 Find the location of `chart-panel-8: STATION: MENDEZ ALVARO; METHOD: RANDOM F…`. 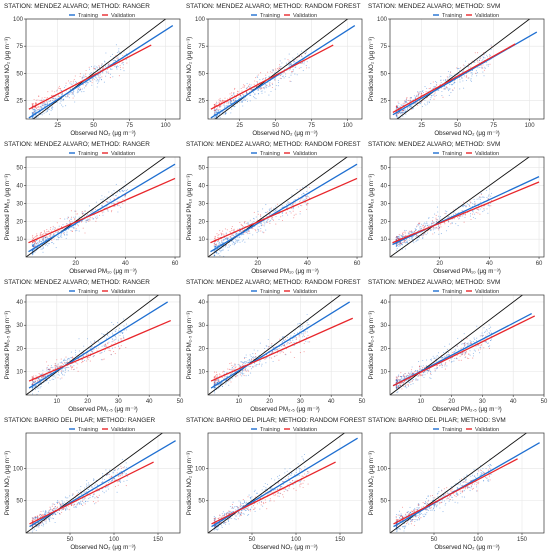

chart-panel-8: STATION: MENDEZ ALVARO; METHOD: RANDOM F… is located at coordinates (276, 346).